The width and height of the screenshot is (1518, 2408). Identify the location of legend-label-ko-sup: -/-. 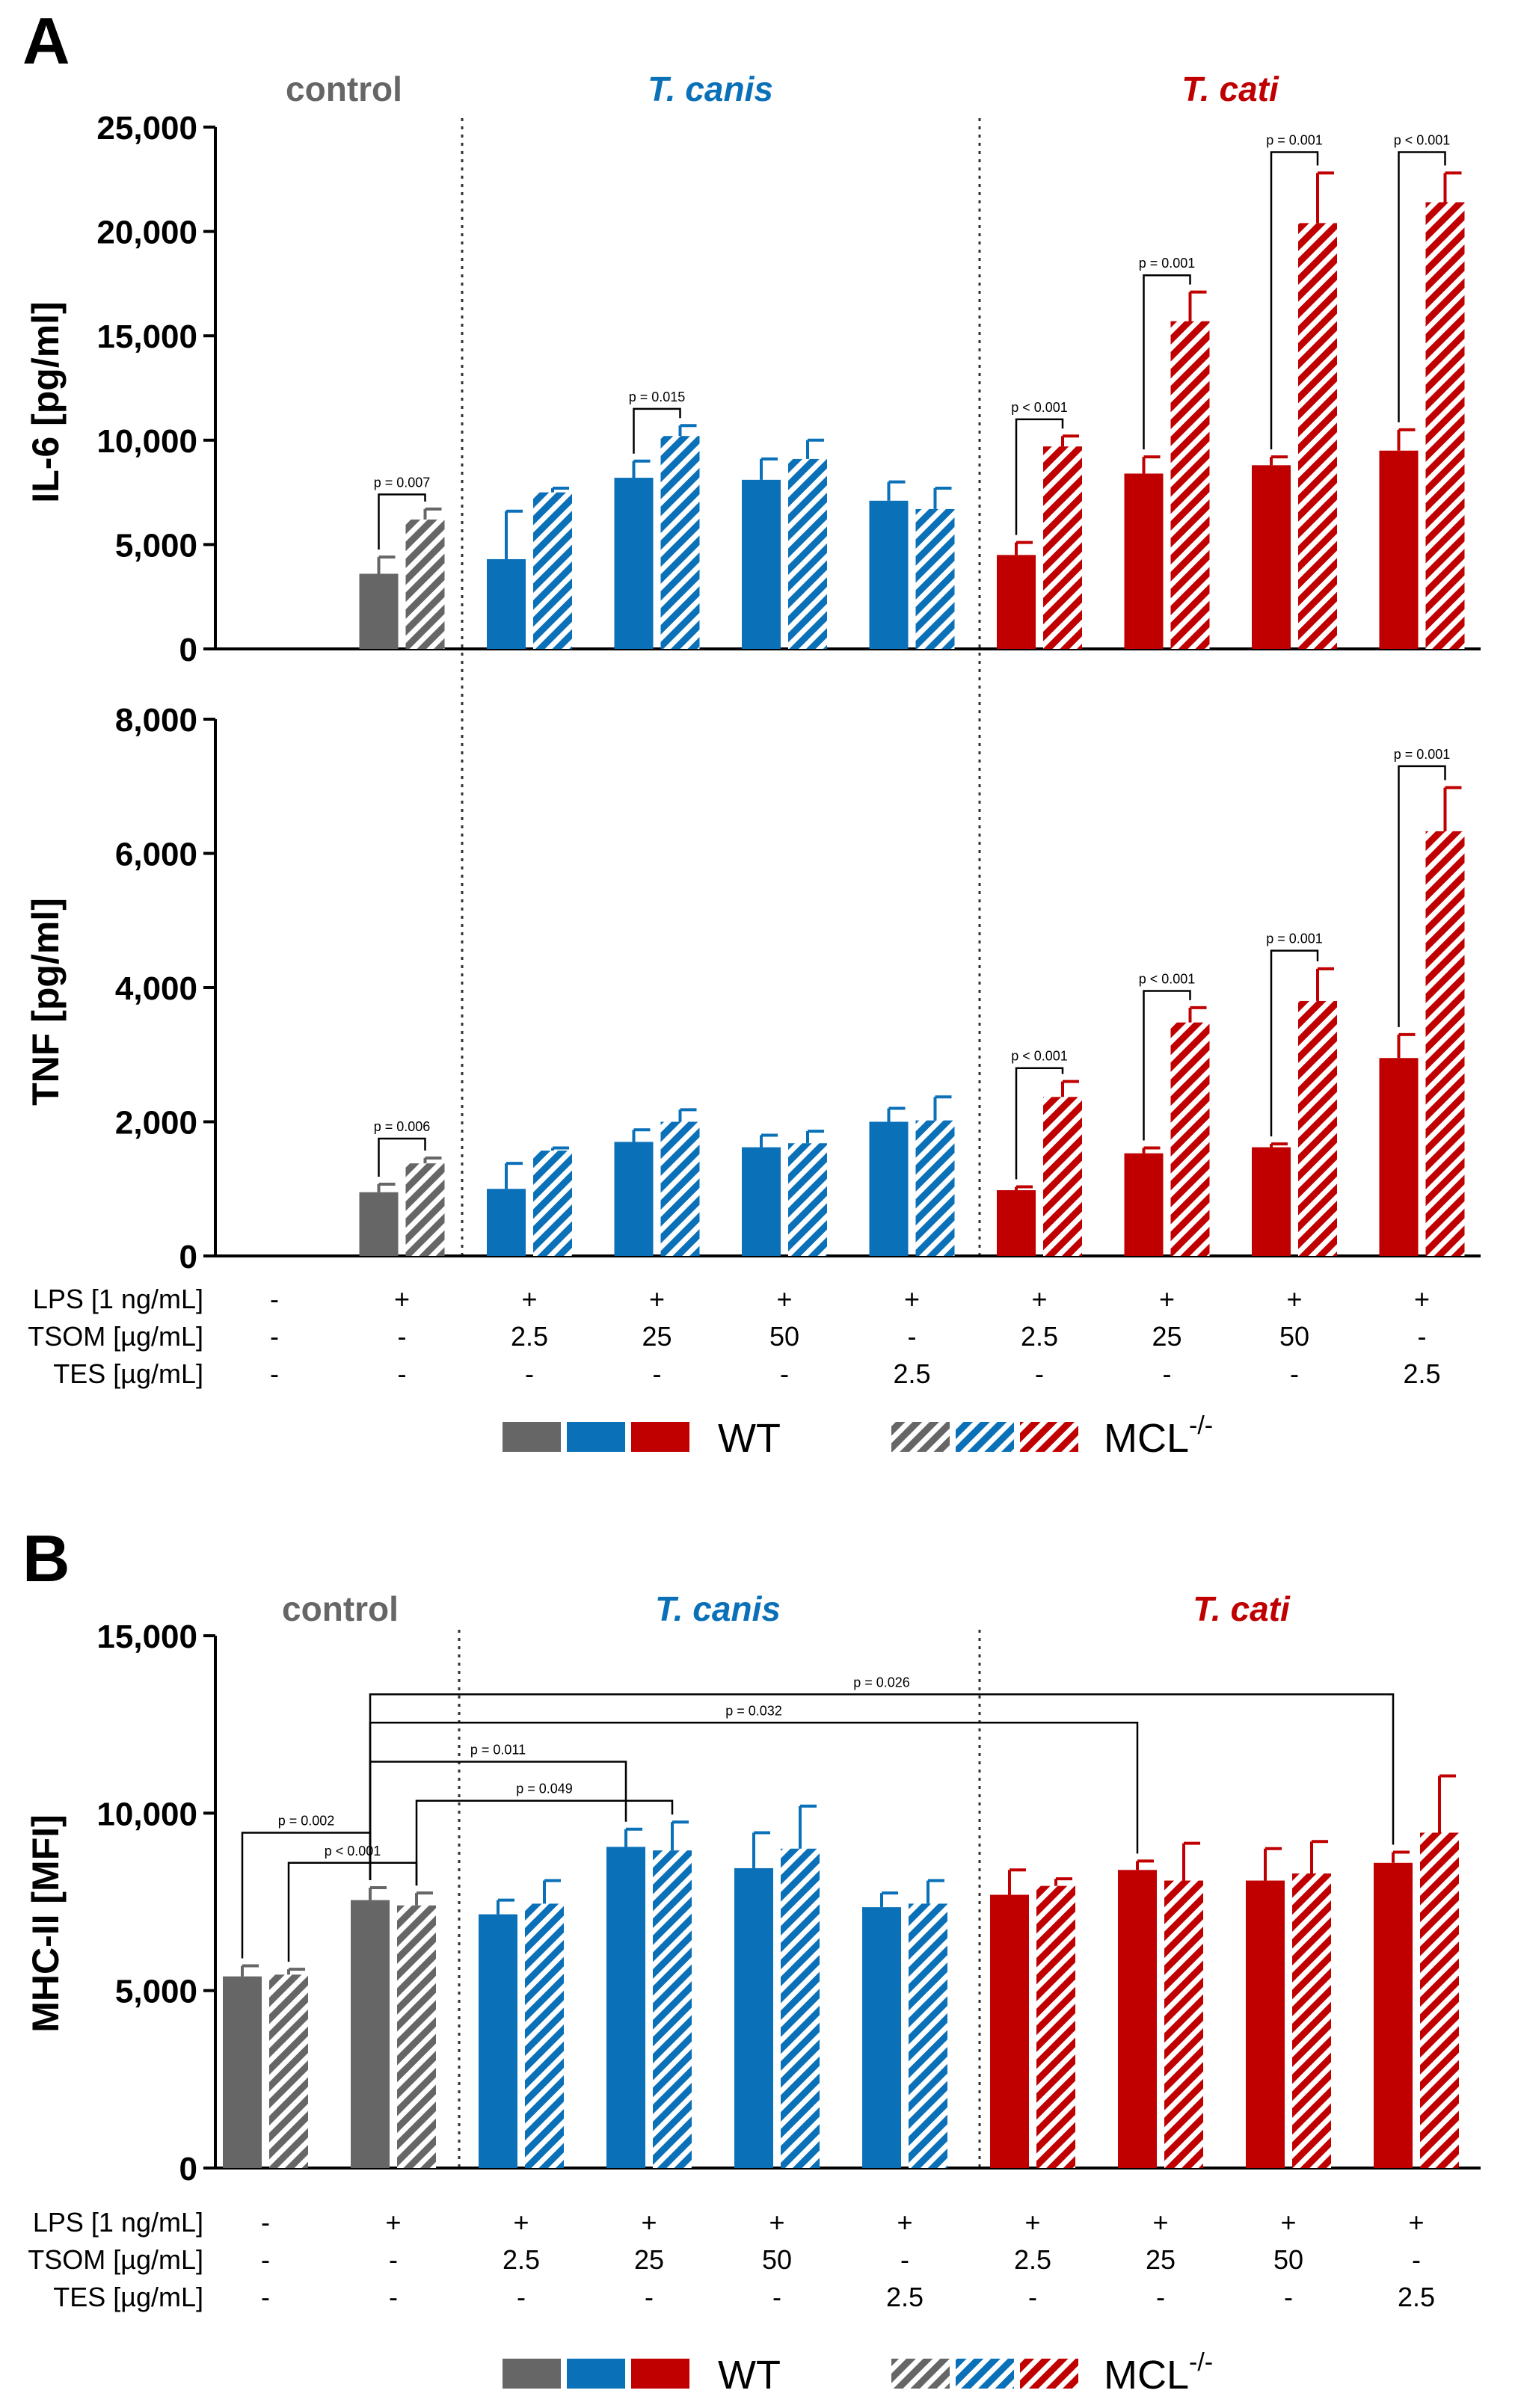
(1201, 1425).